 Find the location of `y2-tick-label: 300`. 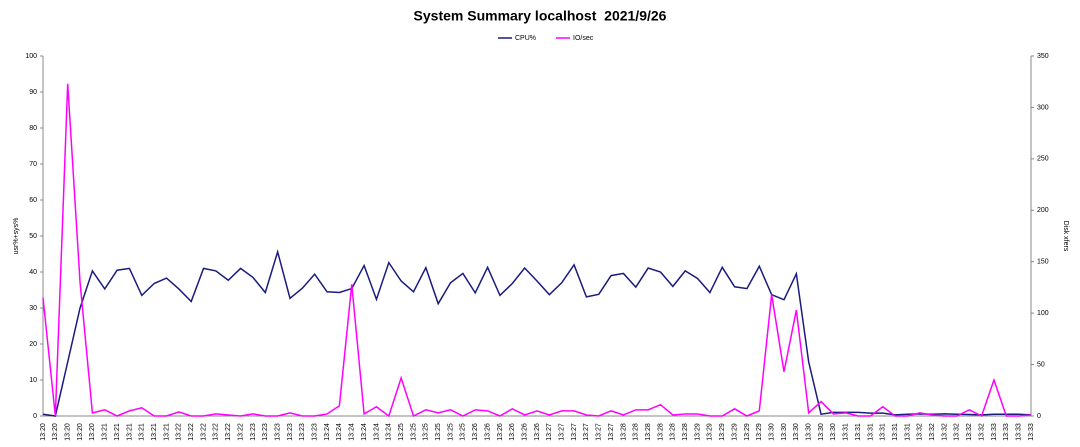

y2-tick-label: 300 is located at coordinates (1043, 107).